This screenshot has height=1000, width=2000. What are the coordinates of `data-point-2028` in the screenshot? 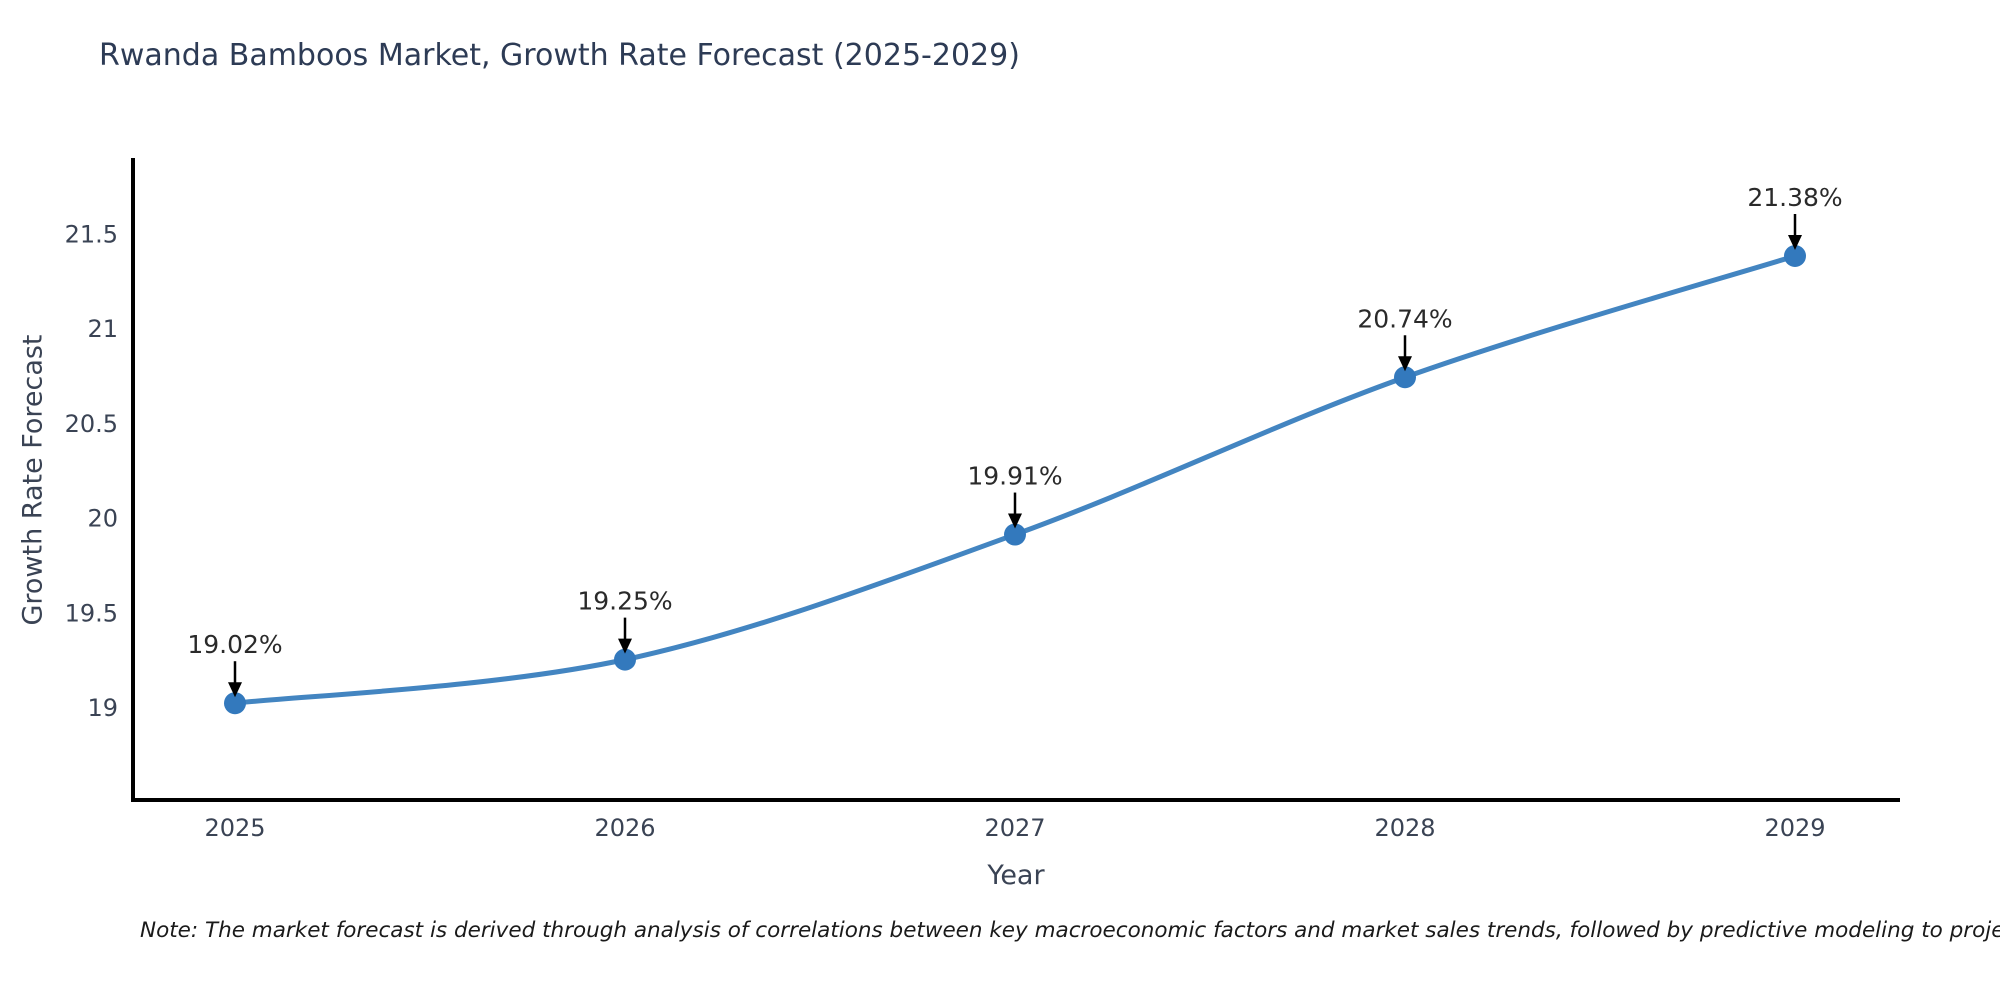 It's located at (1405, 377).